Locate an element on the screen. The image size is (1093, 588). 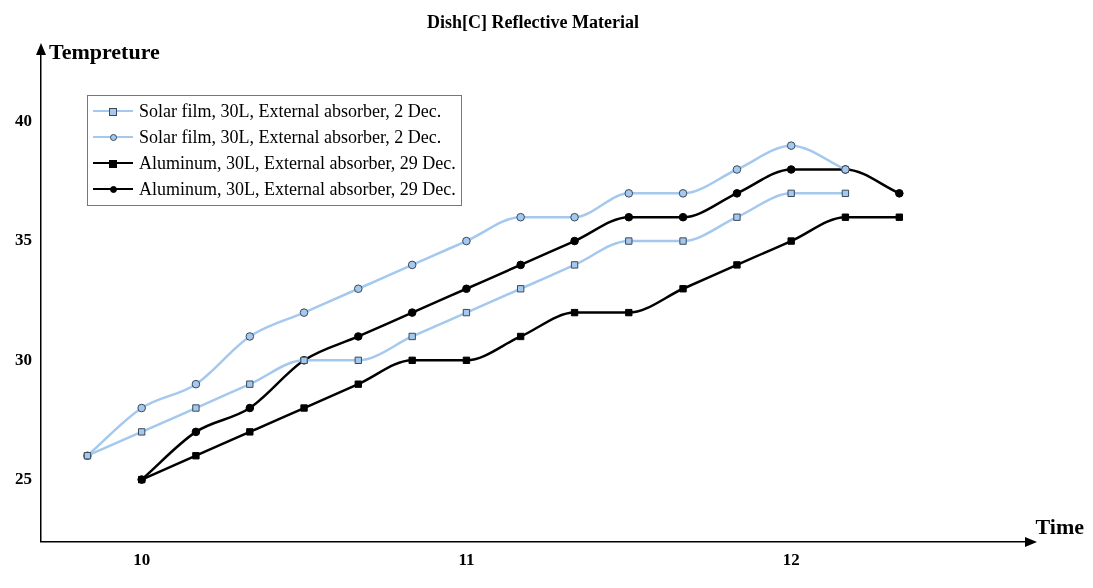
y-axis-title: Tempreture is located at coordinates (105, 51).